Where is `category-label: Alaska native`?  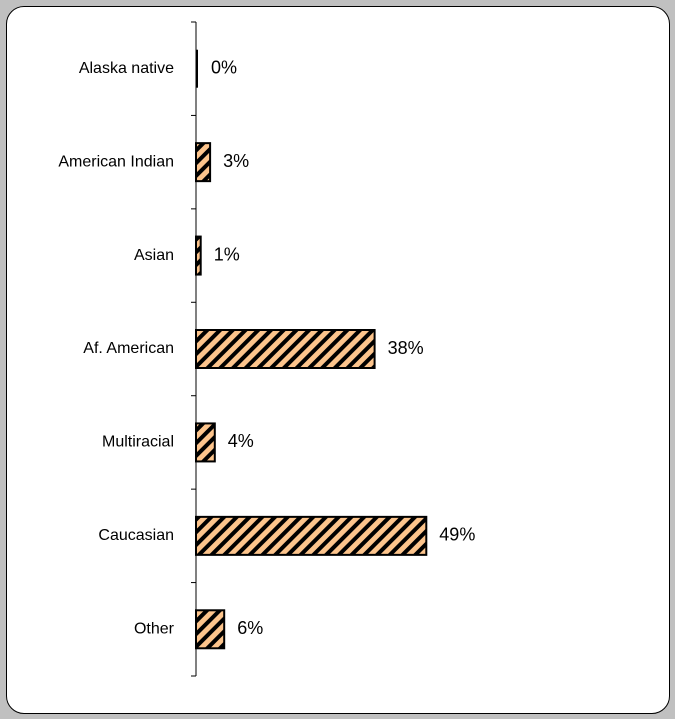
category-label: Alaska native is located at coordinates (126, 68).